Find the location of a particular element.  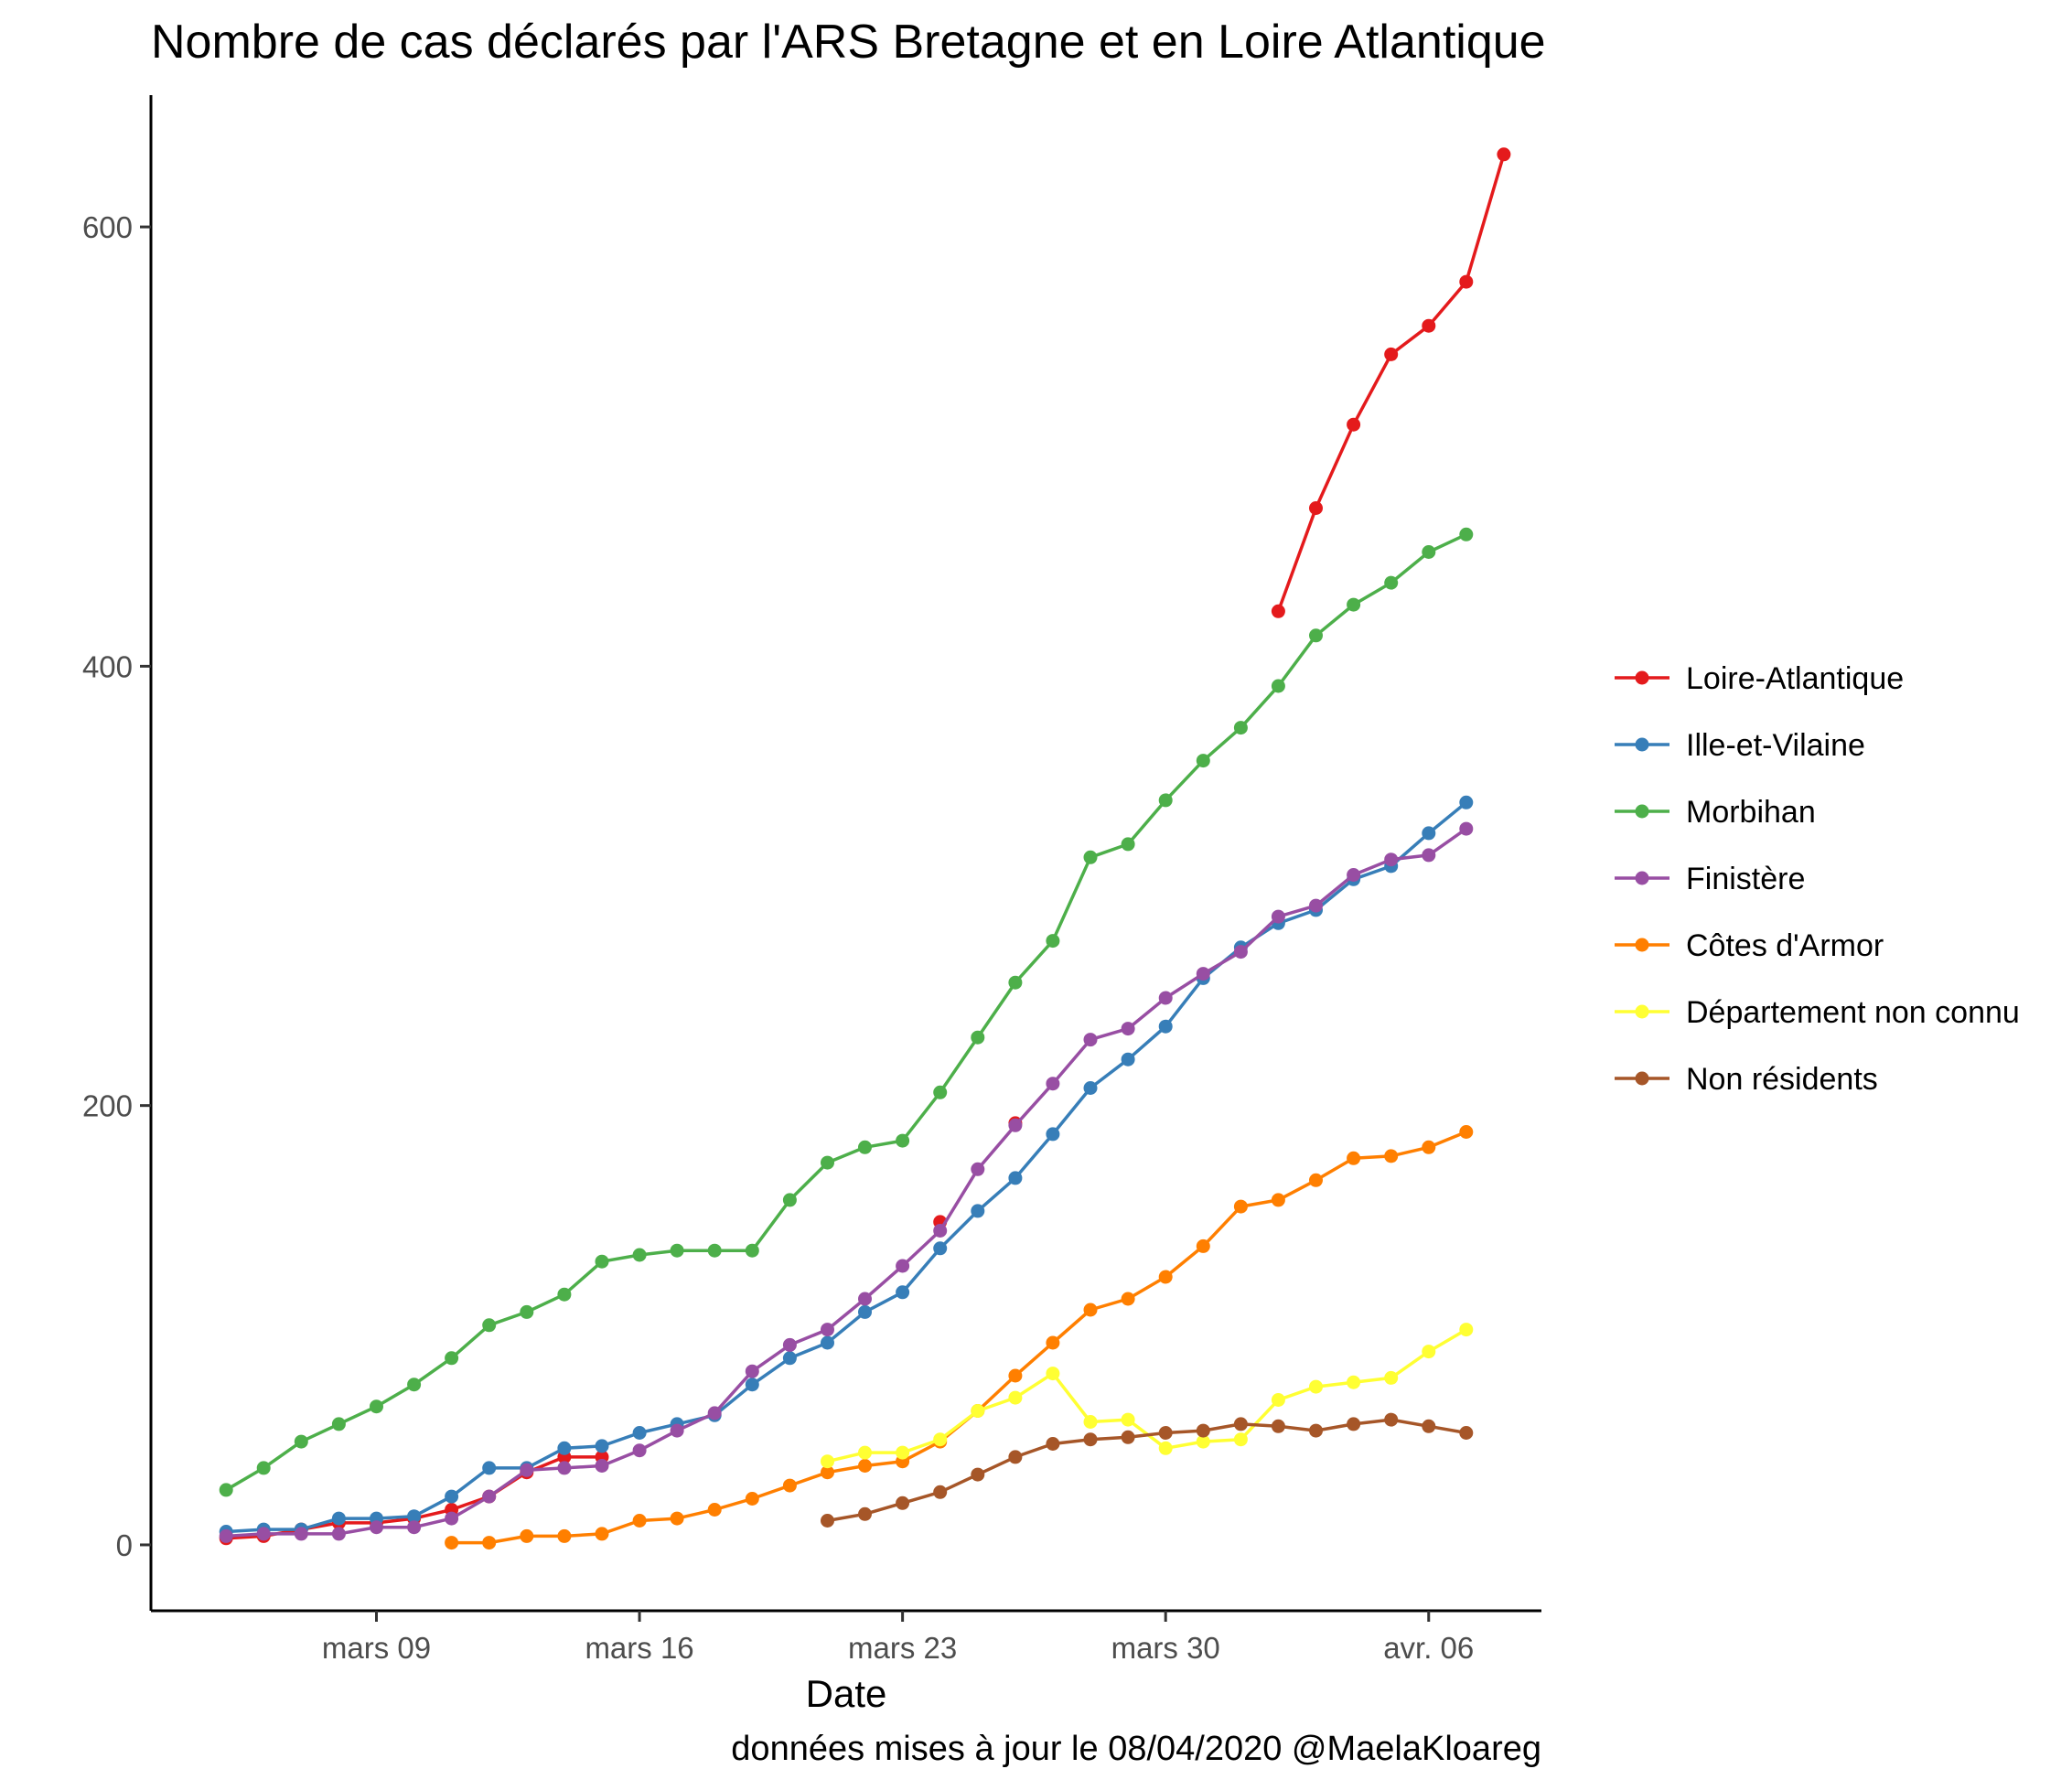

x-tick-label: mars 30 is located at coordinates (1165, 1648).